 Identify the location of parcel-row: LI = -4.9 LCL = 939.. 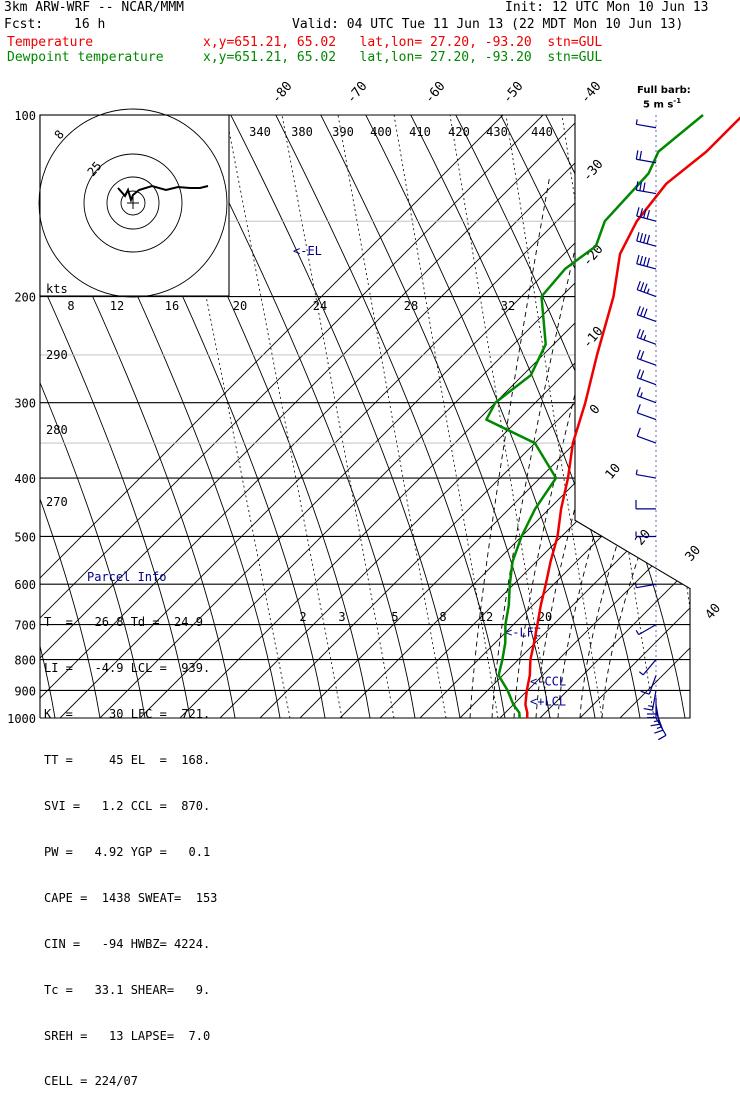
(127, 668).